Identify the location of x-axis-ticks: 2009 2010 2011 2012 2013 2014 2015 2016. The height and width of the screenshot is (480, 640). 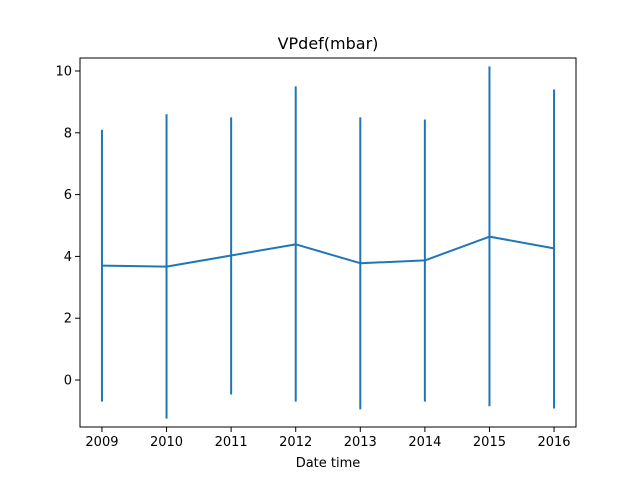
(328, 438).